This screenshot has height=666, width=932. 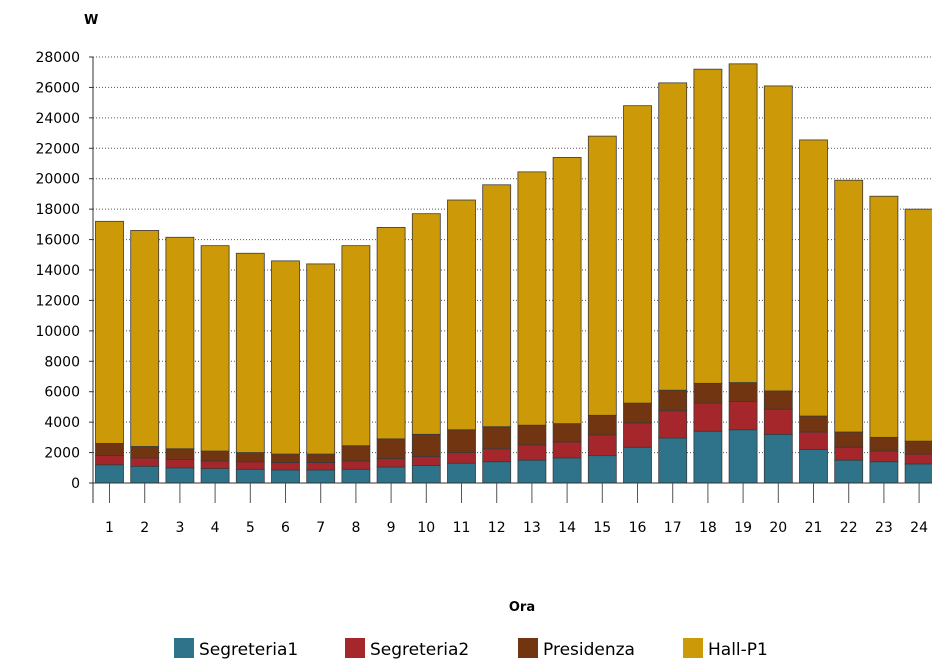 What do you see at coordinates (179, 528) in the screenshot?
I see `x-tick-label: 3` at bounding box center [179, 528].